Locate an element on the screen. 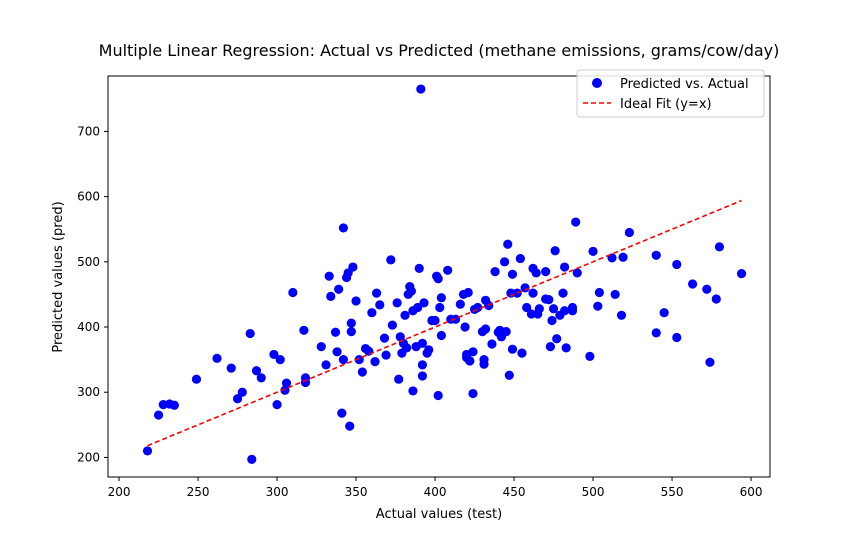 The width and height of the screenshot is (857, 536). y-tick-label: 300 is located at coordinates (88, 392).